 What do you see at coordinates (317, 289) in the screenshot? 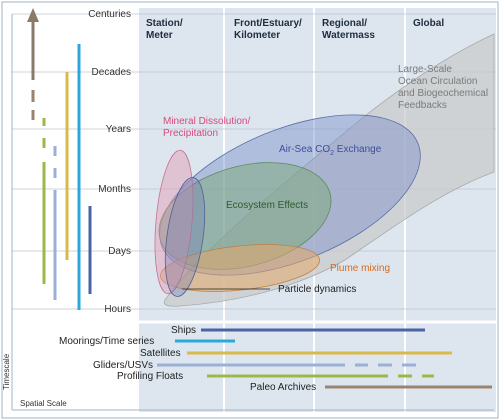
I see `label-particle-dynamics: Particle dynamics` at bounding box center [317, 289].